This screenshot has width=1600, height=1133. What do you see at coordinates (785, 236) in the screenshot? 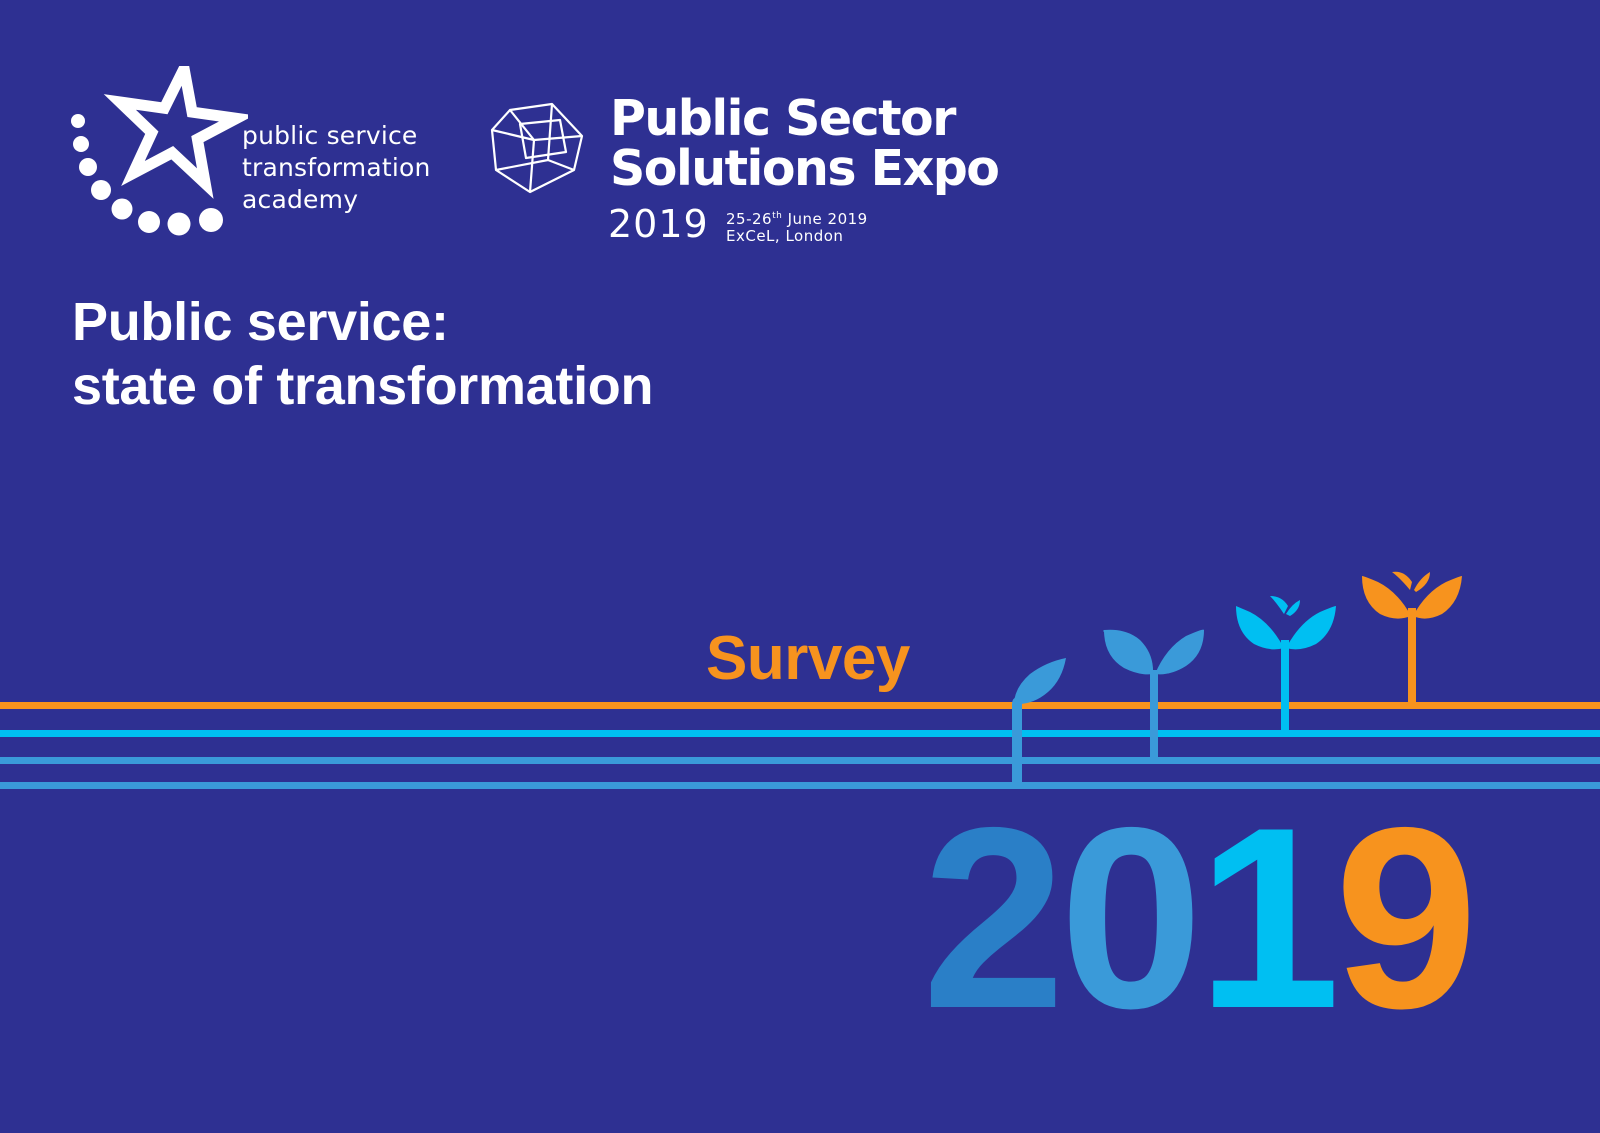
I see `expo-venue: ExCeL, London` at bounding box center [785, 236].